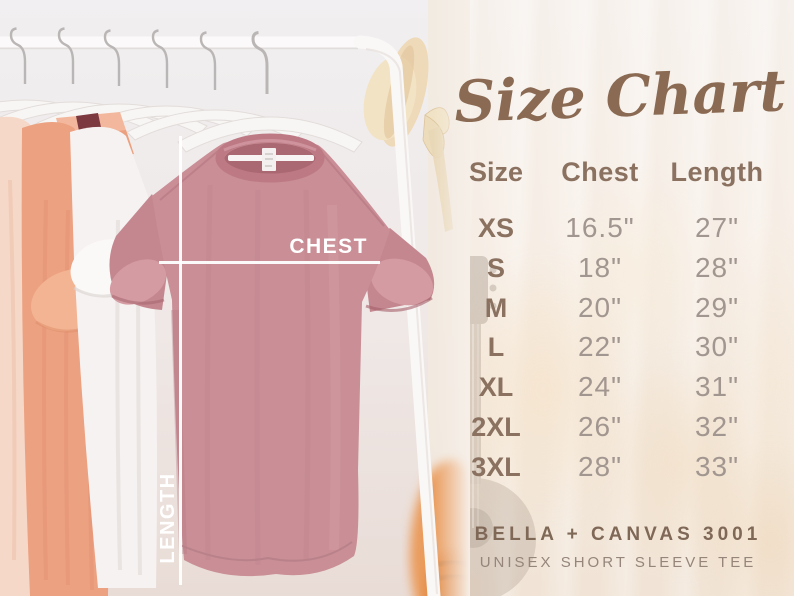  Describe the element at coordinates (717, 387) in the screenshot. I see `length-cell: 31"` at that location.